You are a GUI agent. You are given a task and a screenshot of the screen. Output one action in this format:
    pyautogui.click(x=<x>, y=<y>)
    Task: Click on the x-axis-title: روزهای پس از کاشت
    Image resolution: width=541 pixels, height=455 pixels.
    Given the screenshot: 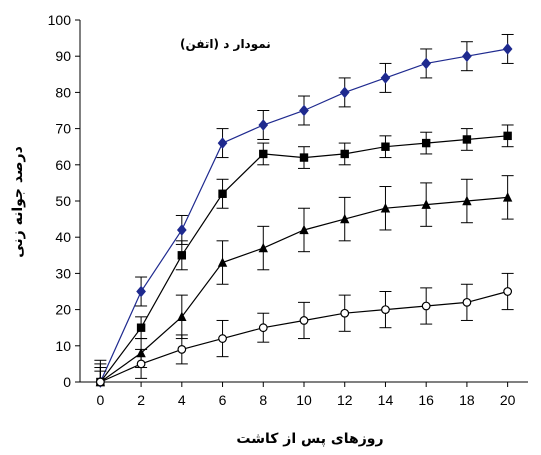 What is the action you would take?
    pyautogui.click(x=309, y=439)
    